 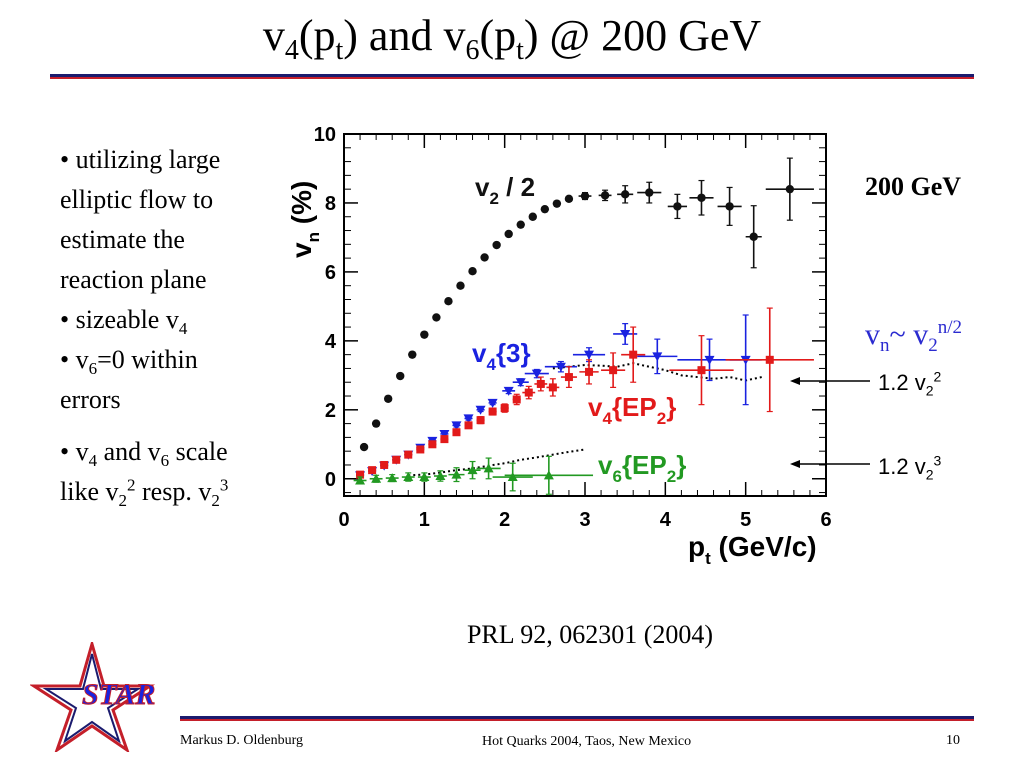 I want to click on footer-author: Markus D. Oldenburg, so click(x=242, y=740).